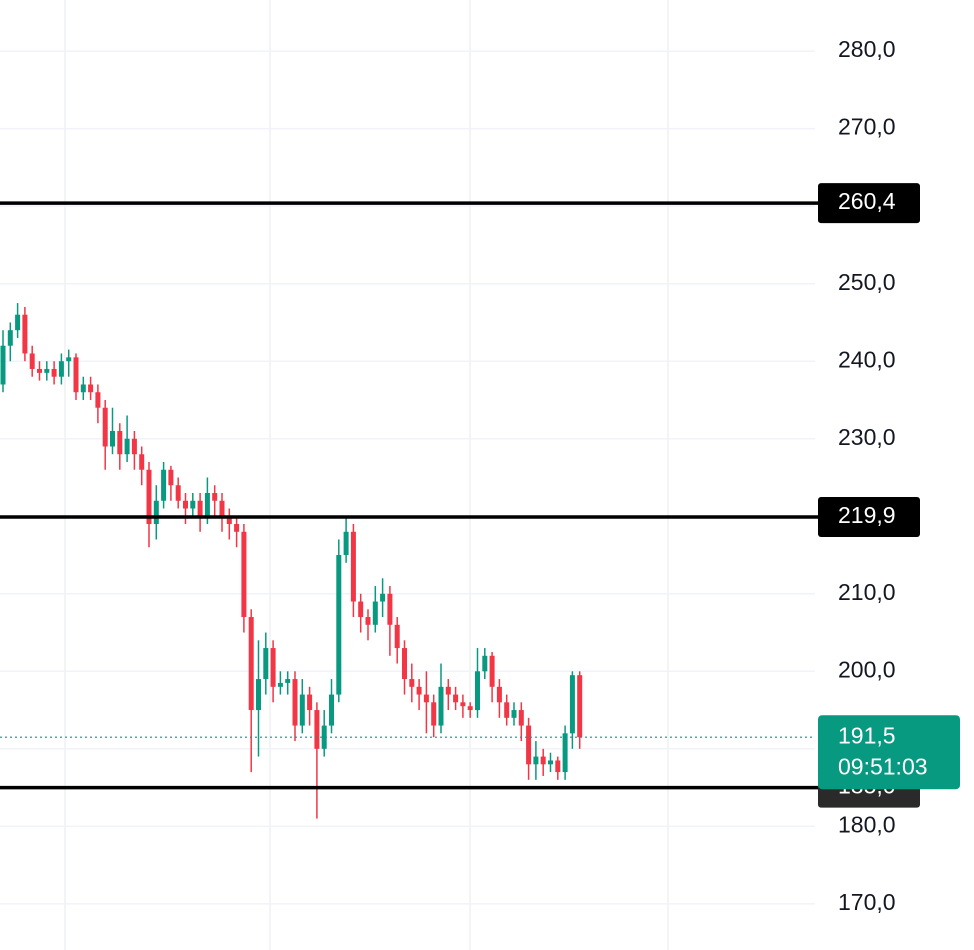  I want to click on countdown-label: 09:51:03, so click(883, 766).